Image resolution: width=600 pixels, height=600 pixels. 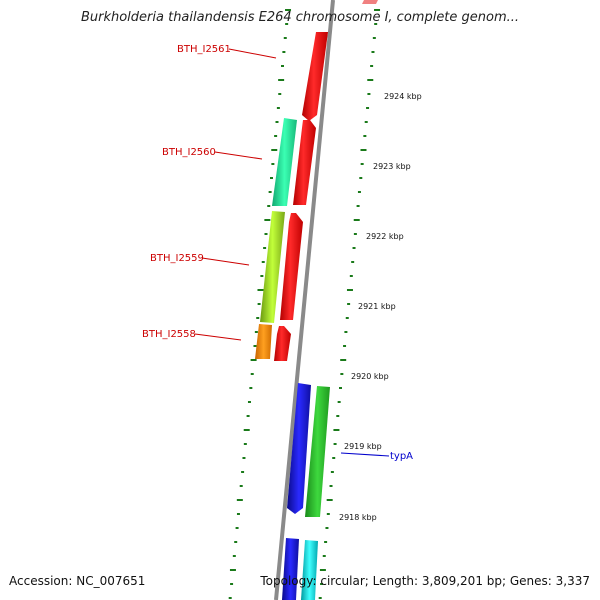 What do you see at coordinates (392, 166) in the screenshot?
I see `kbp-label-2923: 2923 kbp` at bounding box center [392, 166].